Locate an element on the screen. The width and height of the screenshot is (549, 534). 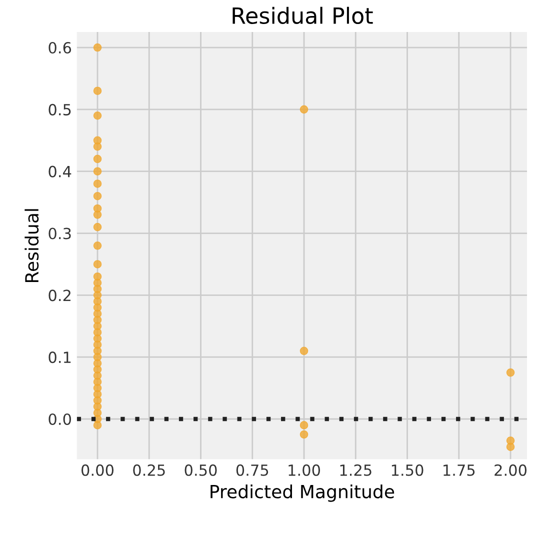
x-tick-label: 0.50 is located at coordinates (200, 470).